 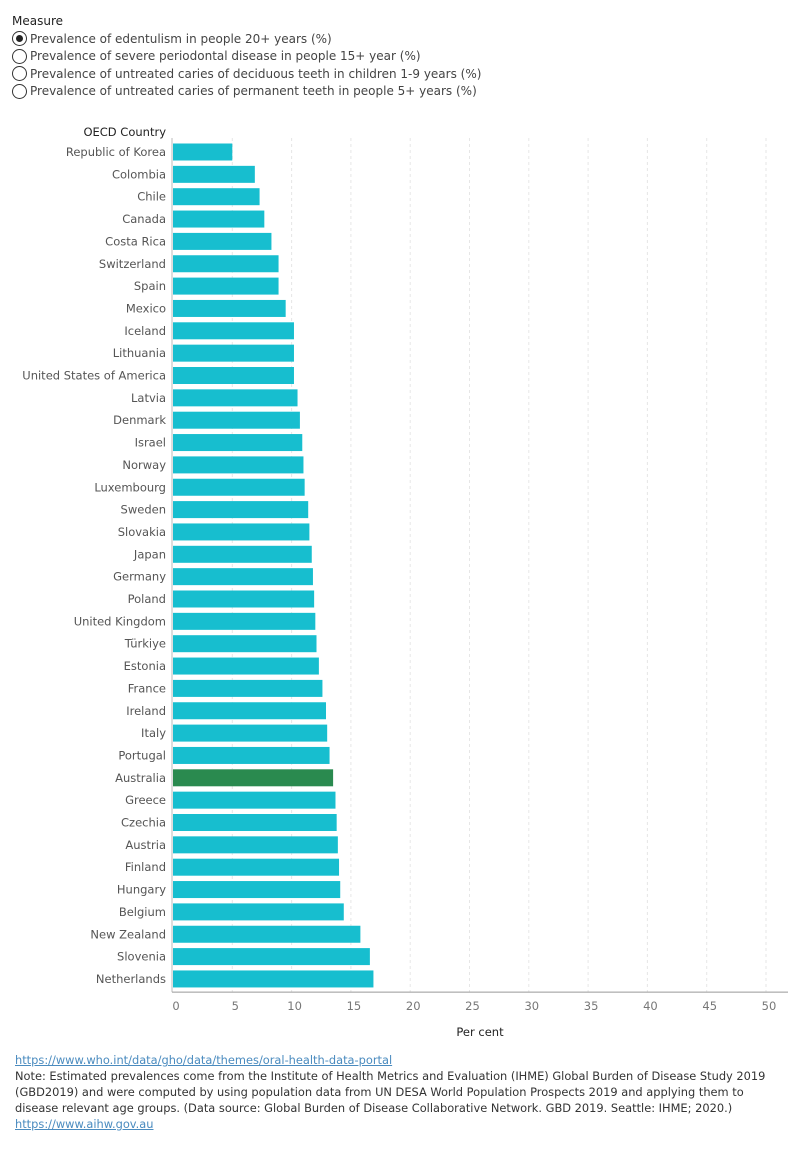 What do you see at coordinates (139, 420) in the screenshot?
I see `category-label: Denmark` at bounding box center [139, 420].